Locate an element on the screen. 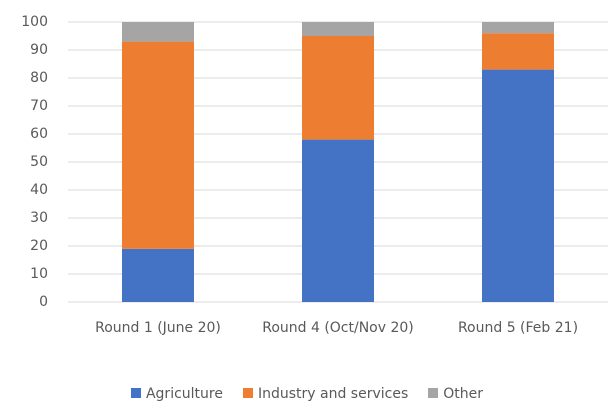  y-tick-label: 90 is located at coordinates (39, 50).